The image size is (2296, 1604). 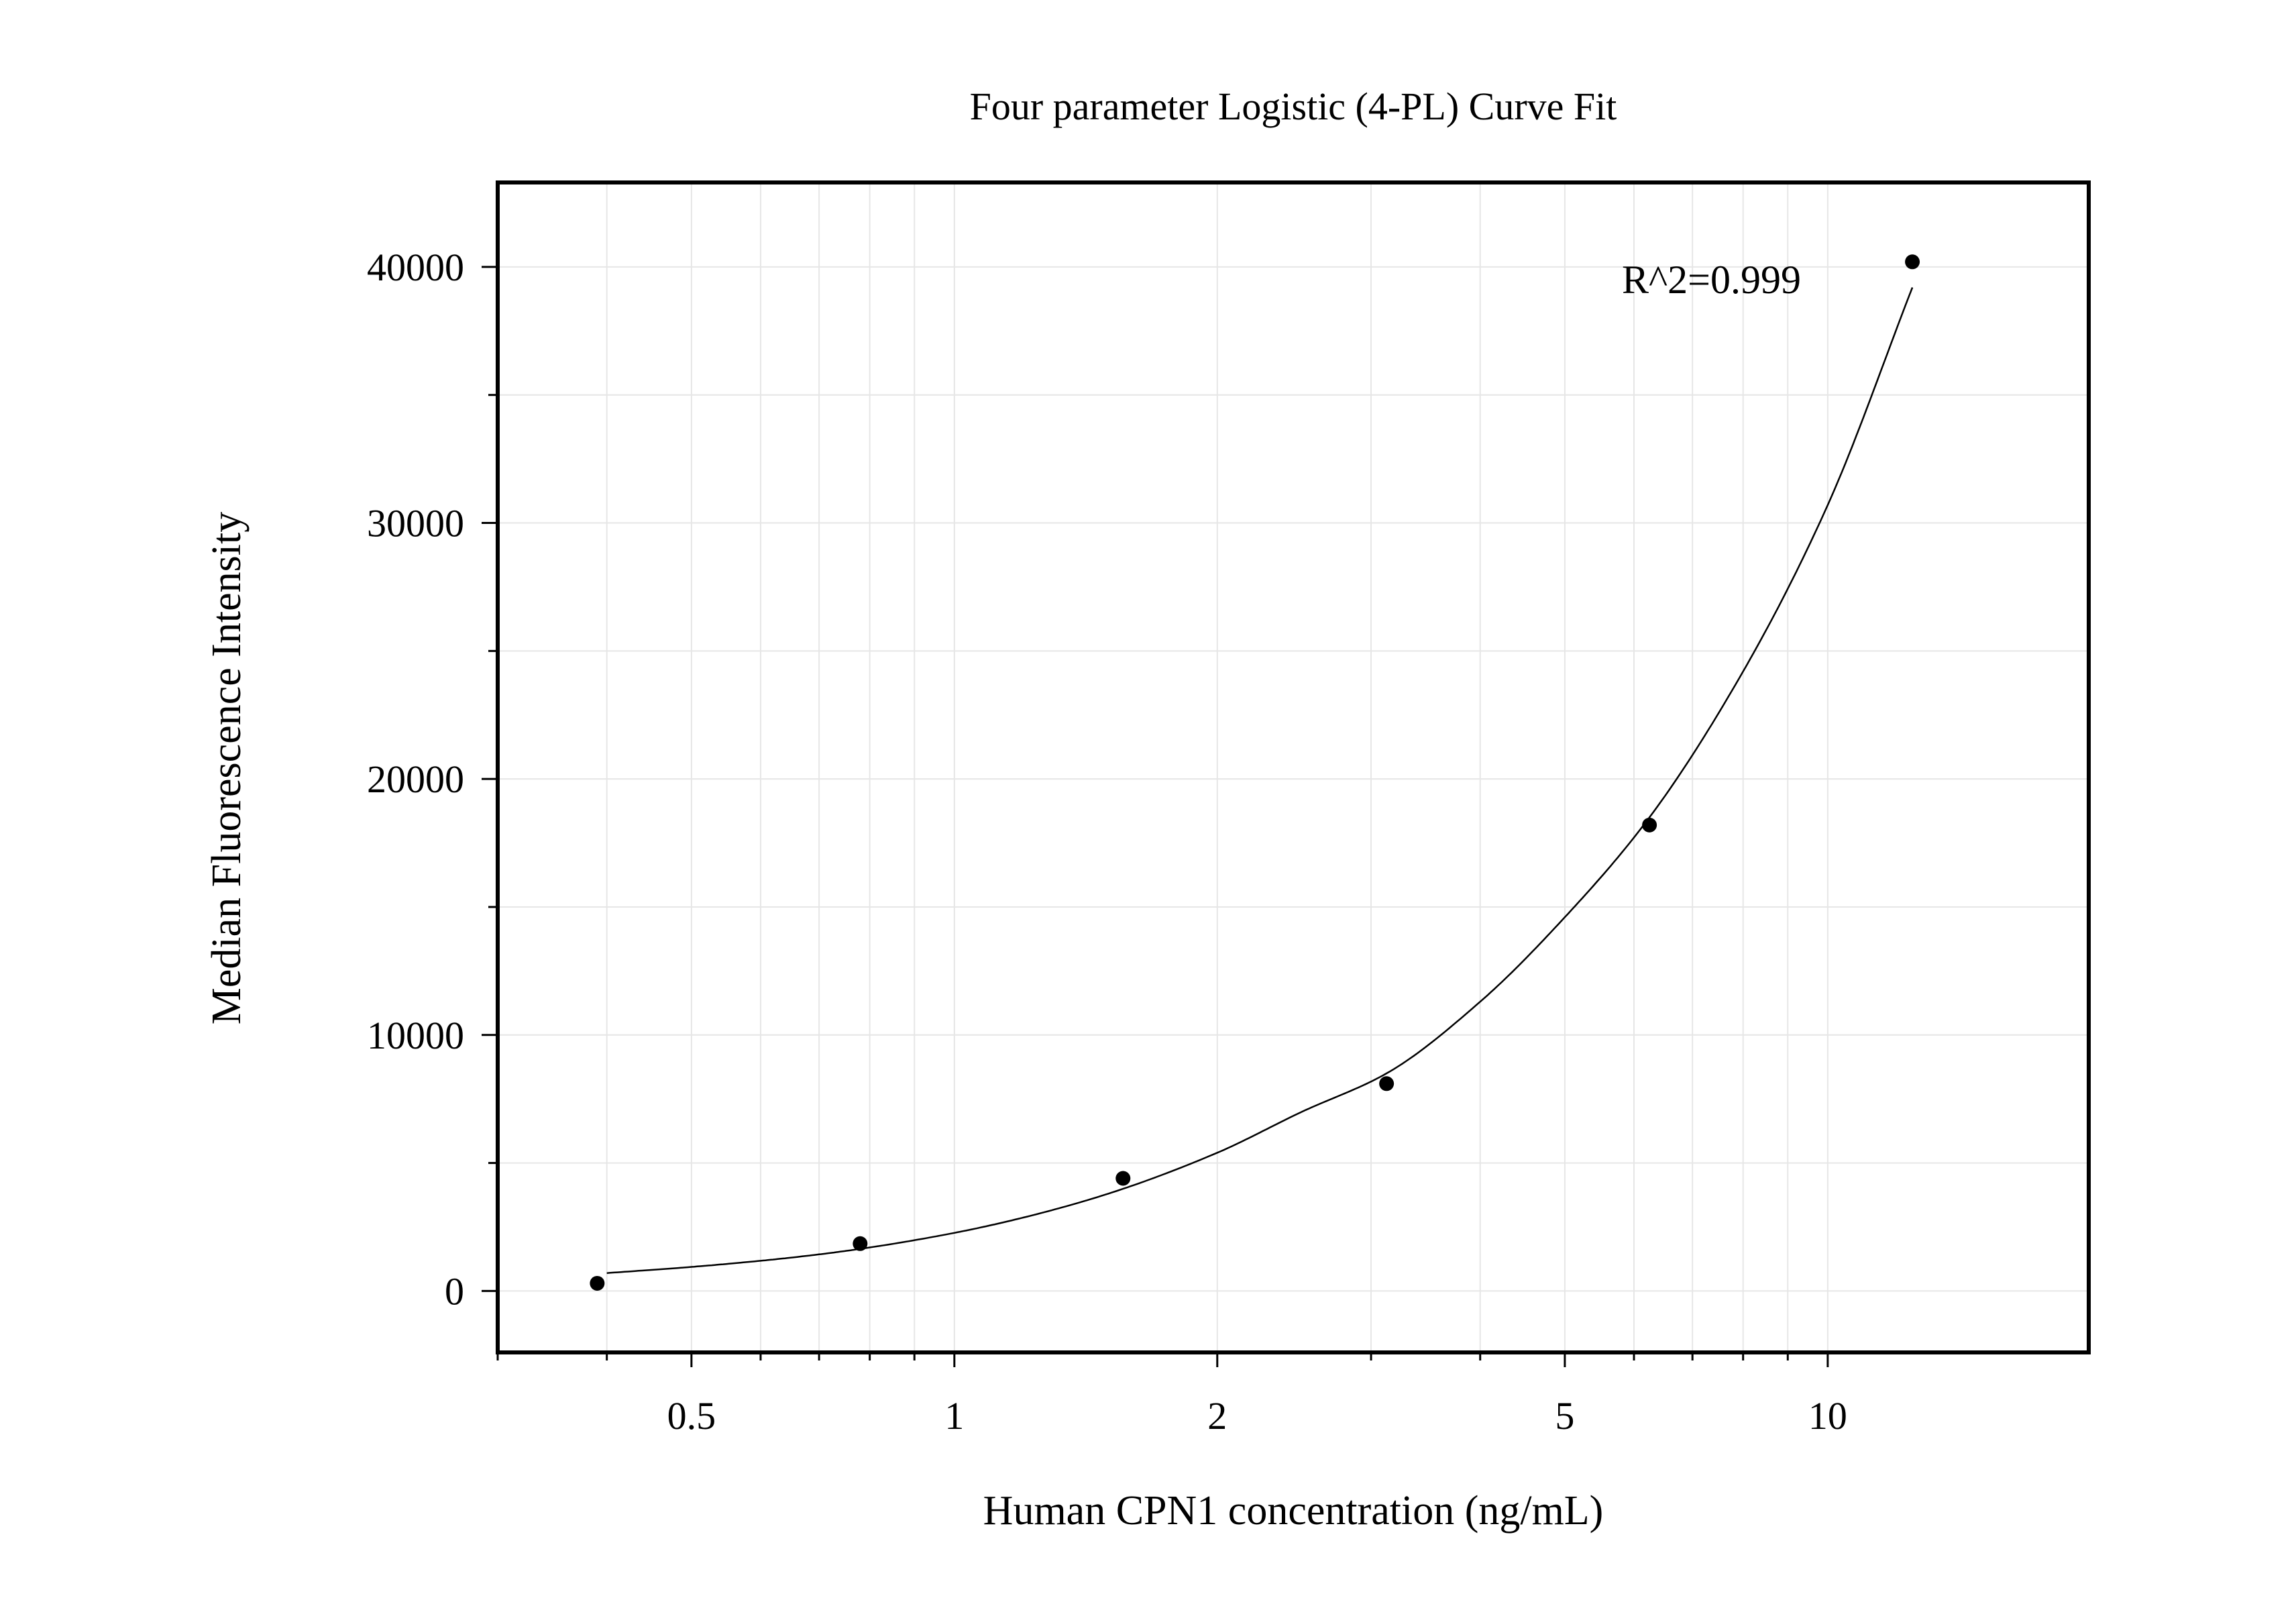 What do you see at coordinates (954, 1416) in the screenshot?
I see `x-tick-label: 1` at bounding box center [954, 1416].